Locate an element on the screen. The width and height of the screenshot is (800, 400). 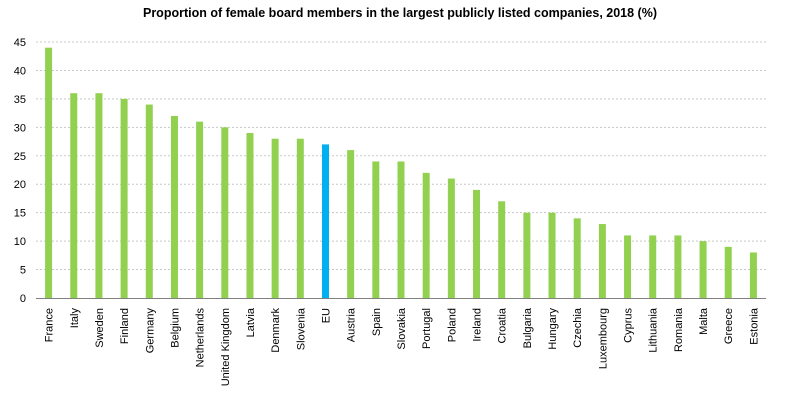
x-category-label: Belgium is located at coordinates (175, 328).